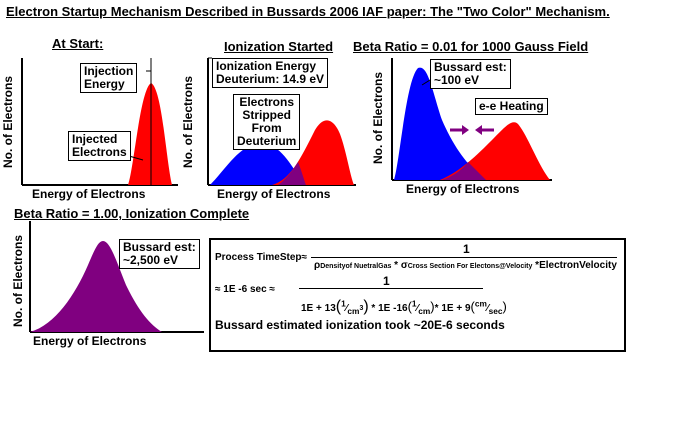  Describe the element at coordinates (484, 130) in the screenshot. I see `heating-arrow-left` at that location.